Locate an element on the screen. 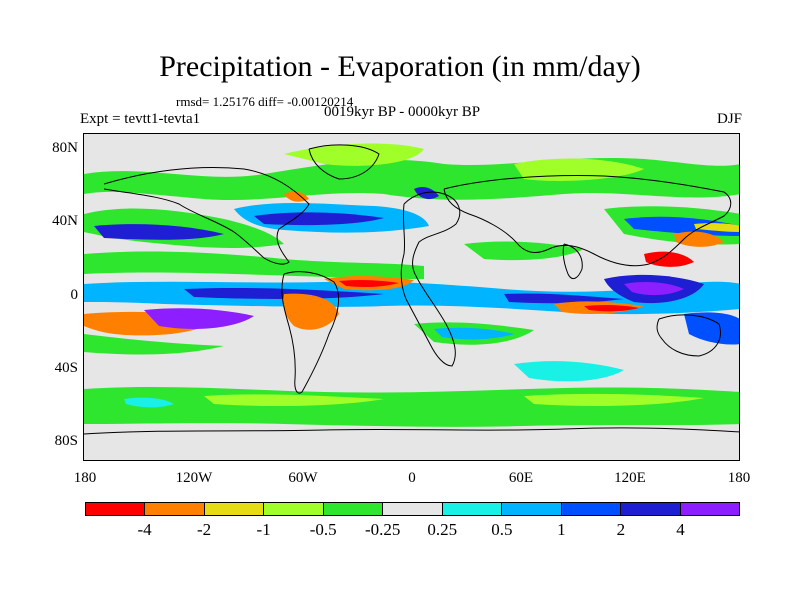  experiment-label: Expt = tevtt1-tevta1 is located at coordinates (140, 119).